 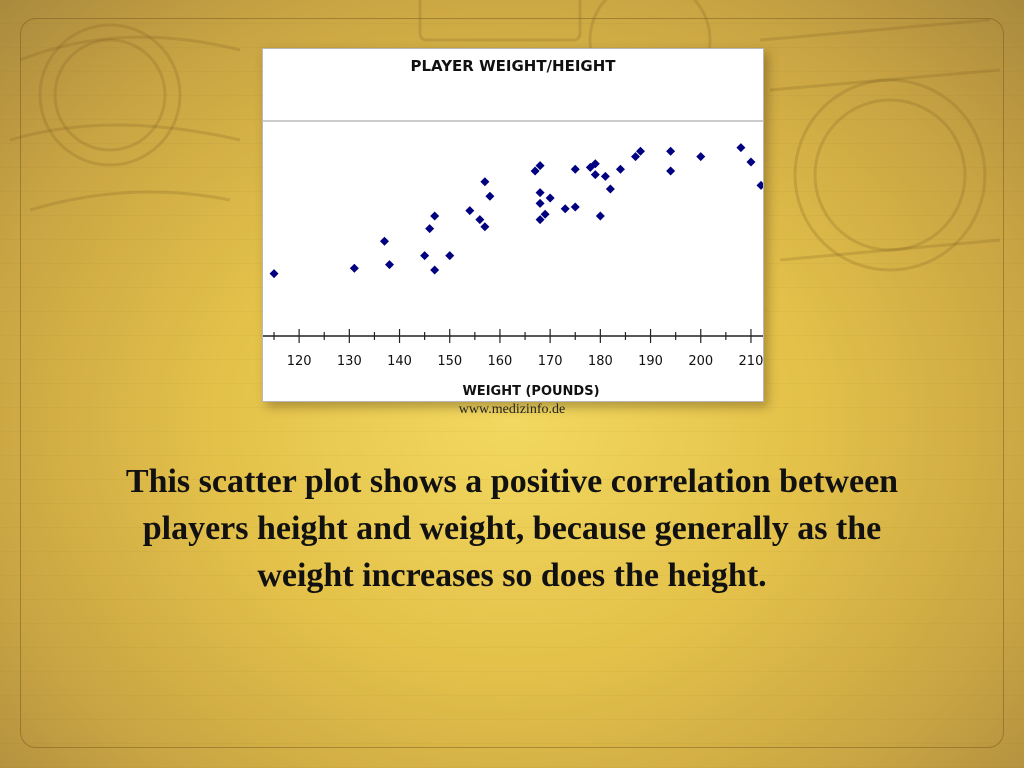 What do you see at coordinates (530, 391) in the screenshot?
I see `x-axis-title: WEIGHT (POUNDS)` at bounding box center [530, 391].